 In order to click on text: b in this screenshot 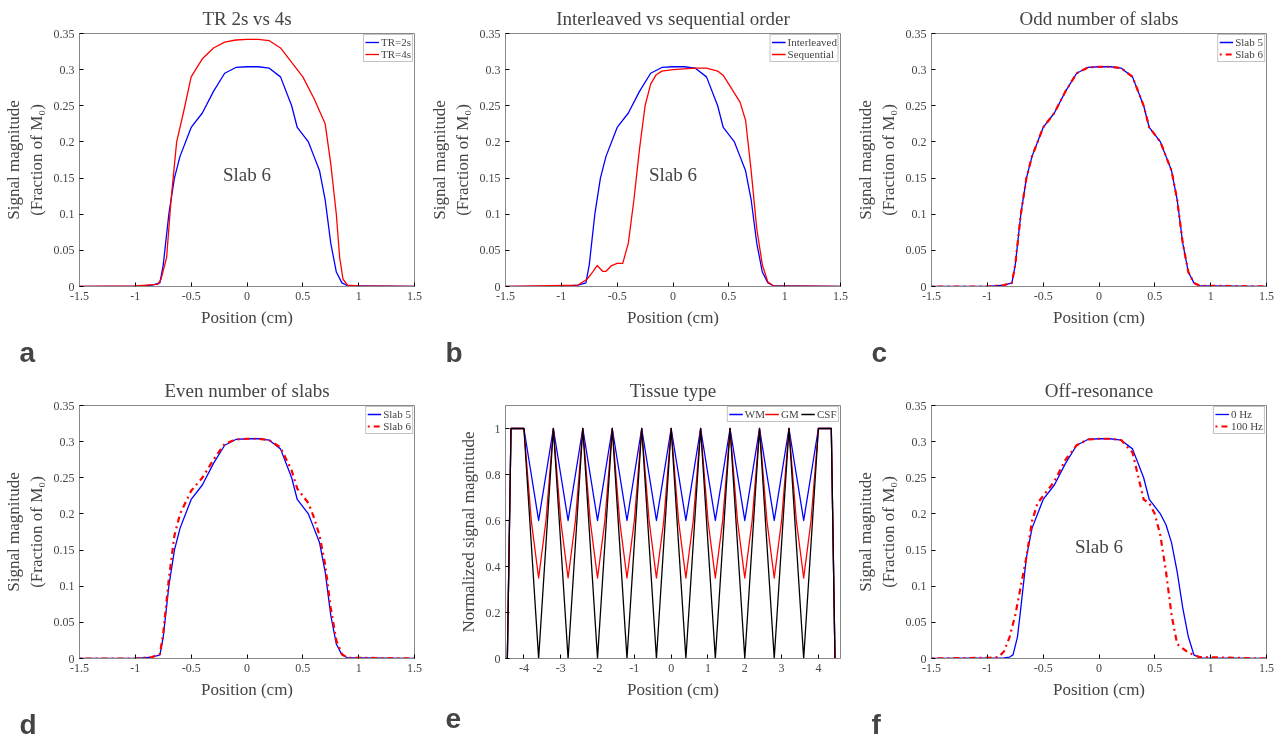, I will do `click(454, 352)`.